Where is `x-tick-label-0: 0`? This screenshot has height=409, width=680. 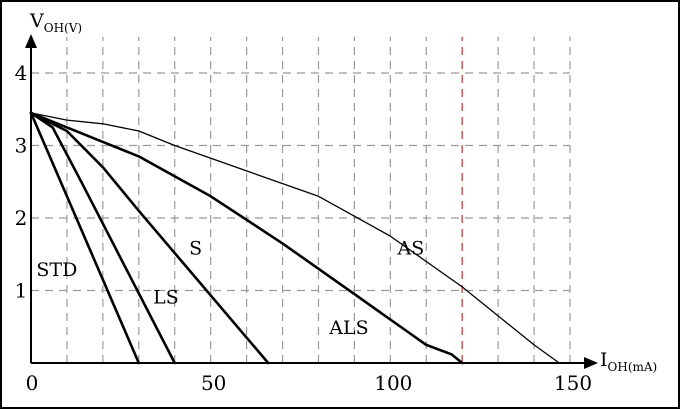 x-tick-label-0: 0 is located at coordinates (32, 383).